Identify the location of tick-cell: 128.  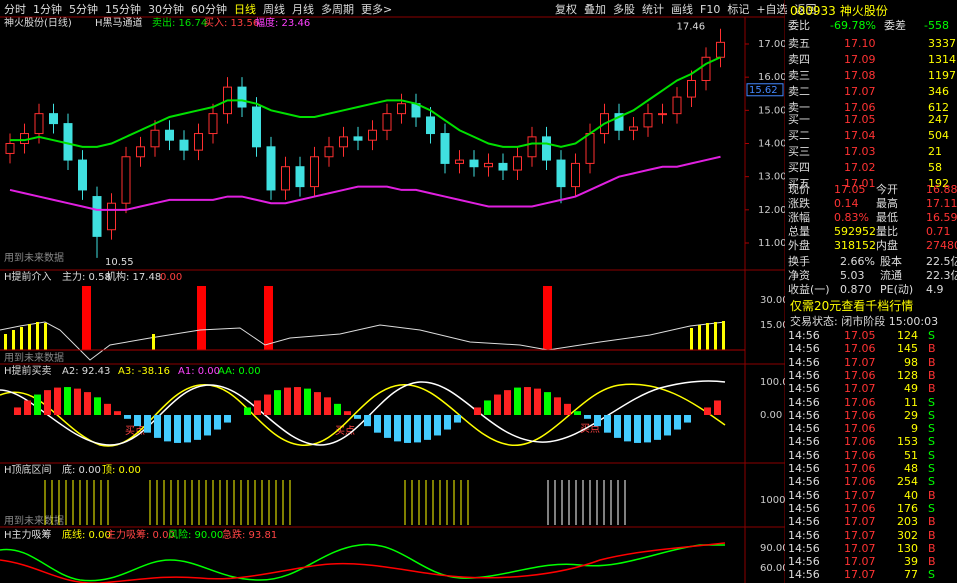
(907, 375).